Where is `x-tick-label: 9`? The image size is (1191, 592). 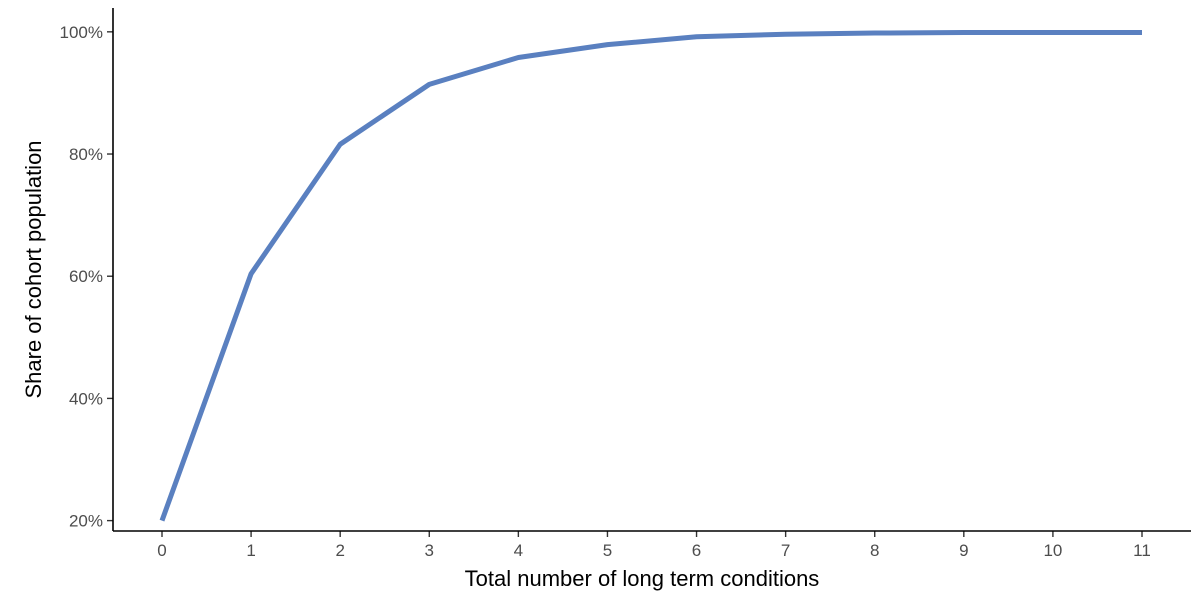 x-tick-label: 9 is located at coordinates (963, 550).